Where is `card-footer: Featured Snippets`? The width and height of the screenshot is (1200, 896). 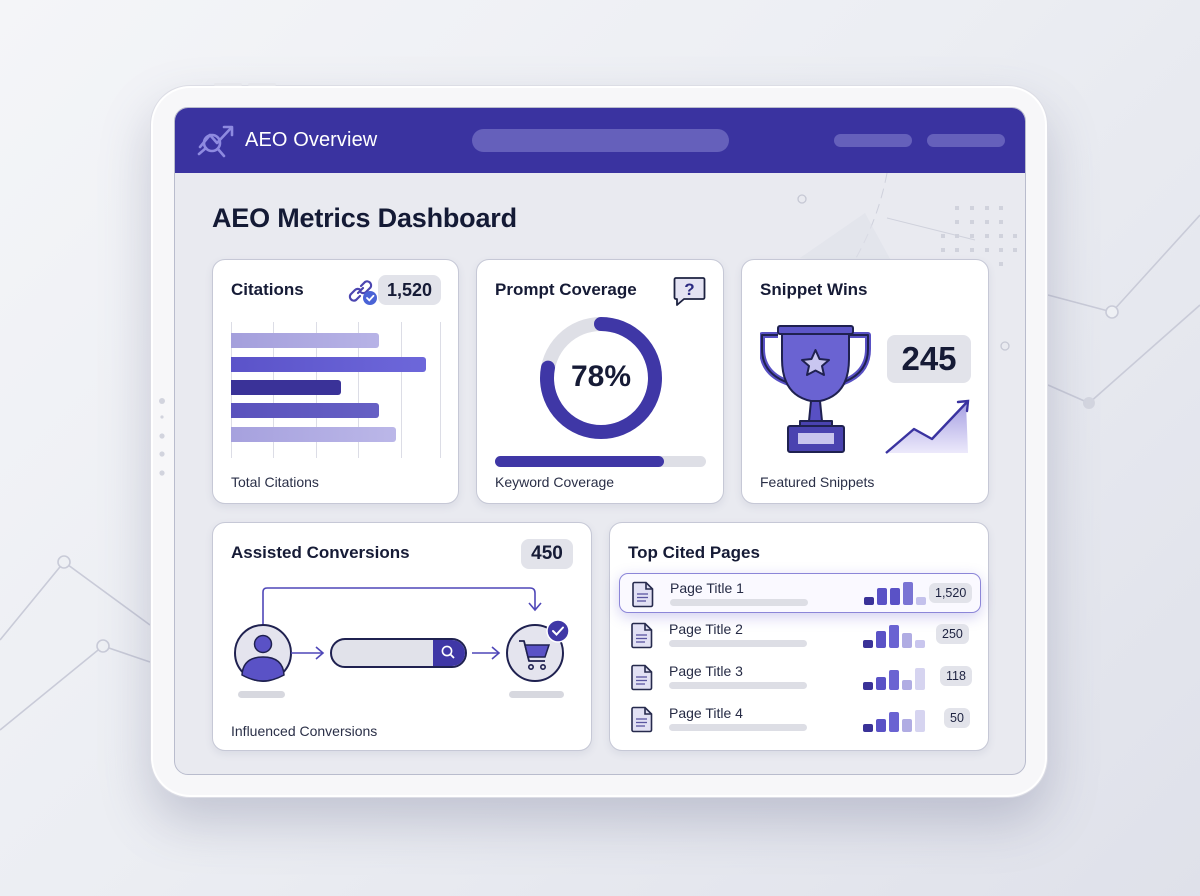
card-footer: Featured Snippets is located at coordinates (817, 482).